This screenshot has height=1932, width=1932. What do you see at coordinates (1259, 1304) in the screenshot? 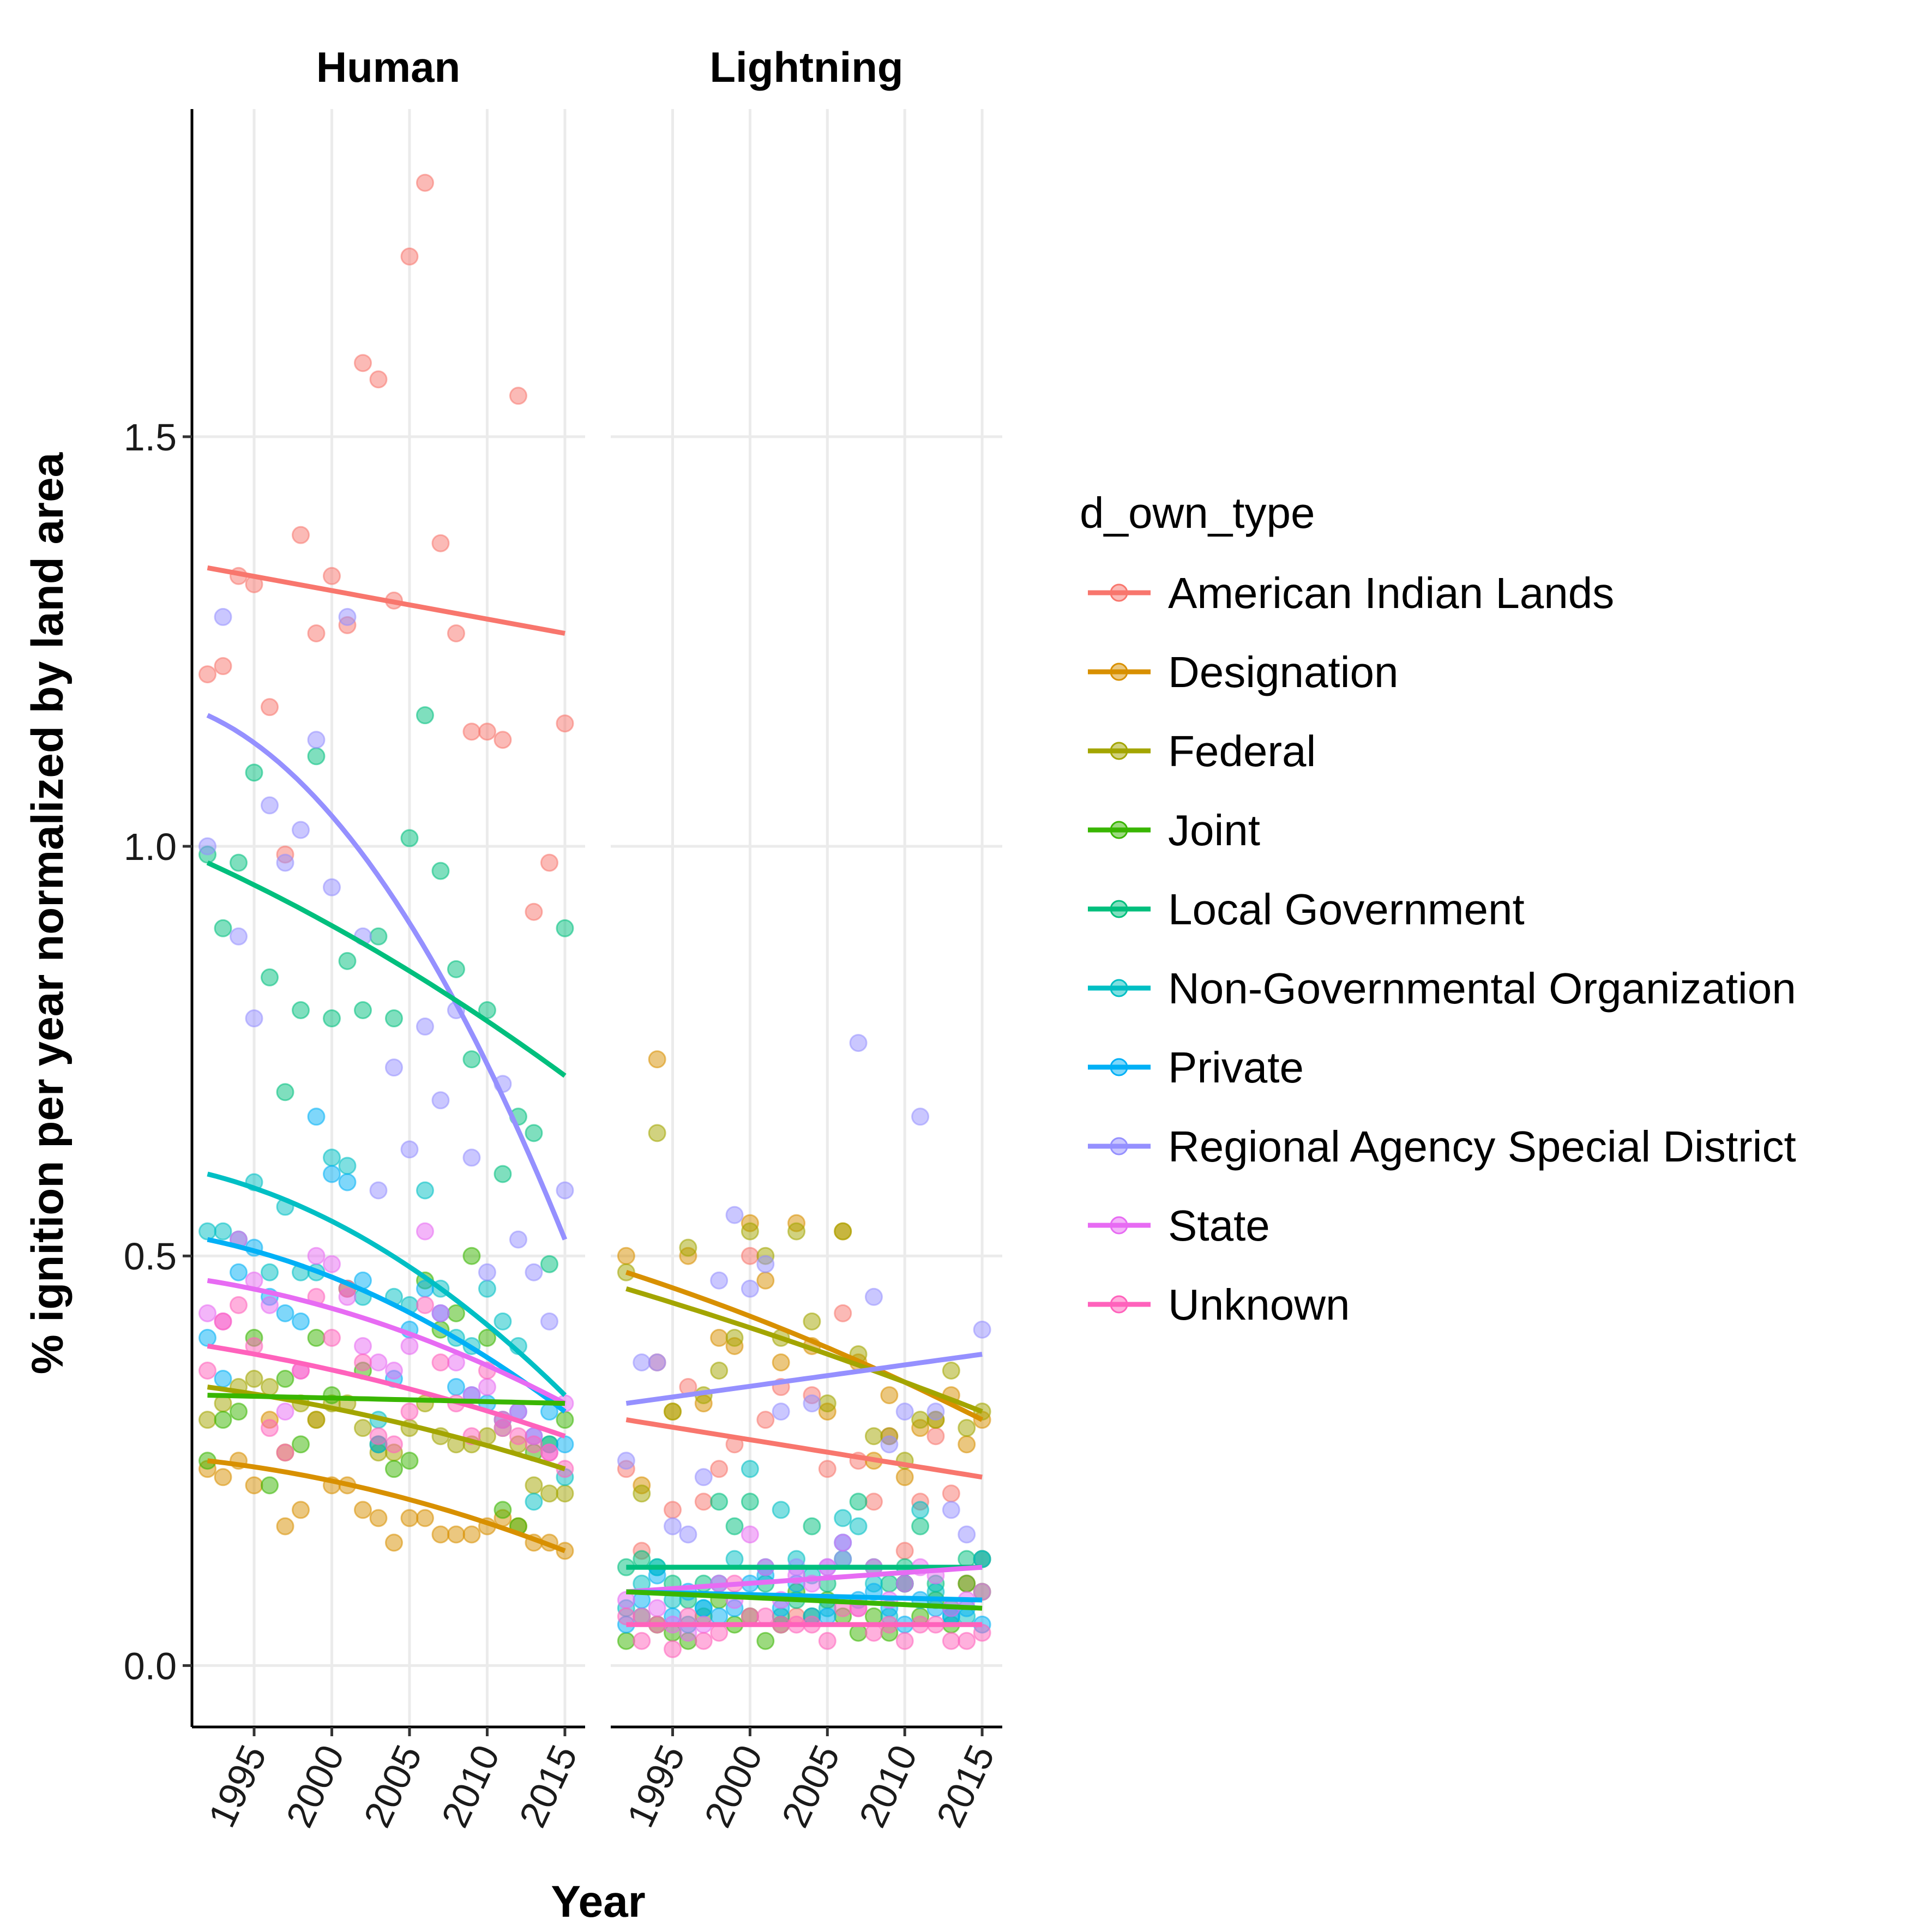
I see `legend-label: Unknown` at bounding box center [1259, 1304].